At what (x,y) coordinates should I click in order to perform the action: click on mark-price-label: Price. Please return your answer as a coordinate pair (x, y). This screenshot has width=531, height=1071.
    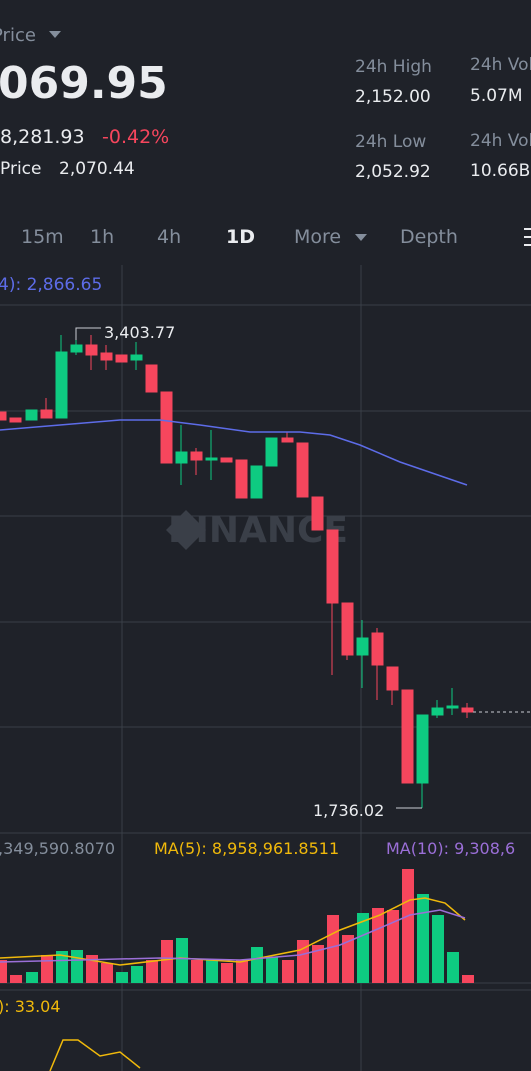
    Looking at the image, I should click on (21, 169).